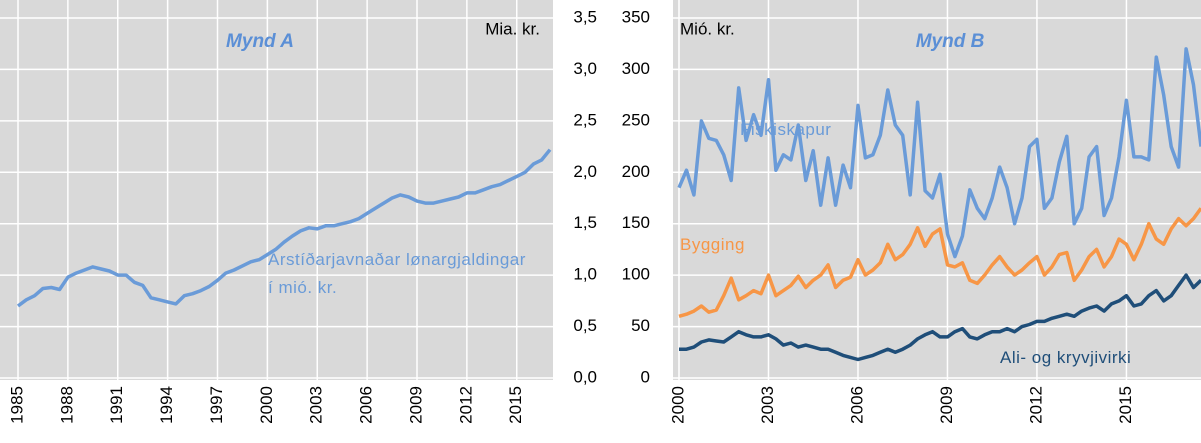  Describe the element at coordinates (216, 405) in the screenshot. I see `x-tick-label: 1997` at that location.